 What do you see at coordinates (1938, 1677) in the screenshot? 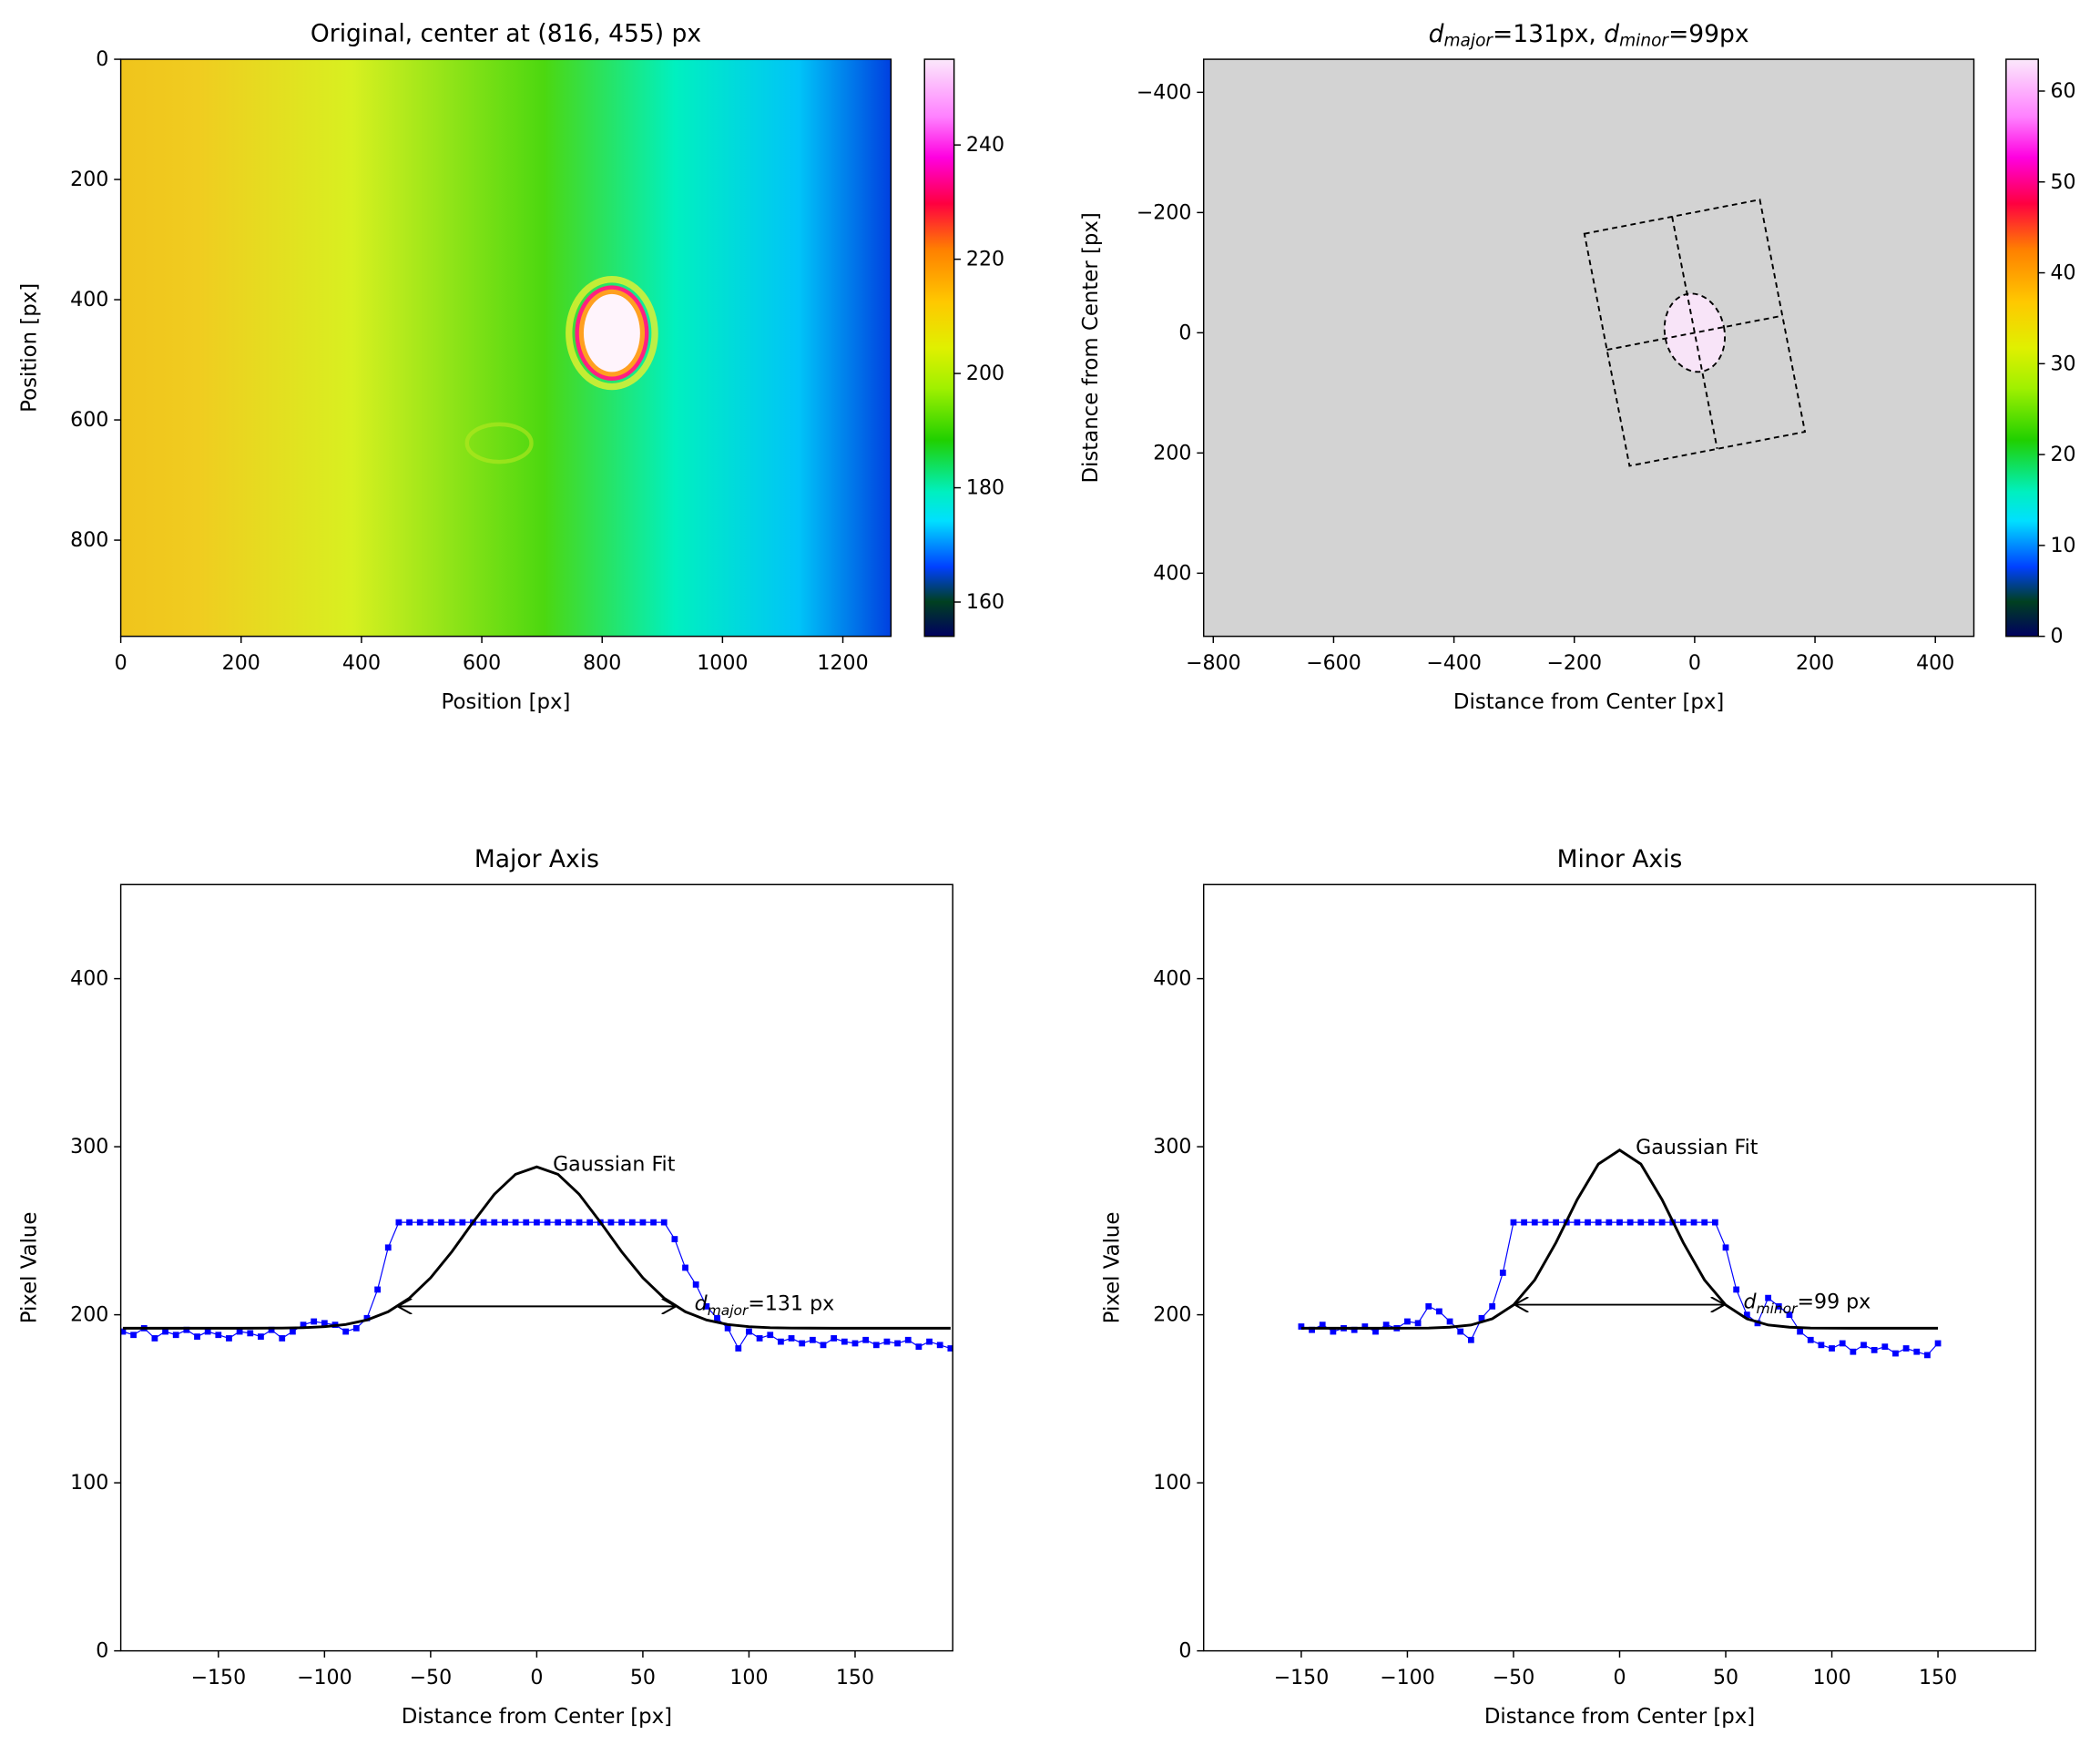
I see `x-tick-label: 150` at bounding box center [1938, 1677].